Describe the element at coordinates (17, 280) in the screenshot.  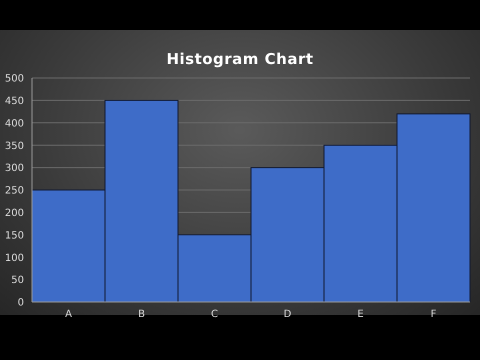
I see `y-tick-label: 50` at that location.